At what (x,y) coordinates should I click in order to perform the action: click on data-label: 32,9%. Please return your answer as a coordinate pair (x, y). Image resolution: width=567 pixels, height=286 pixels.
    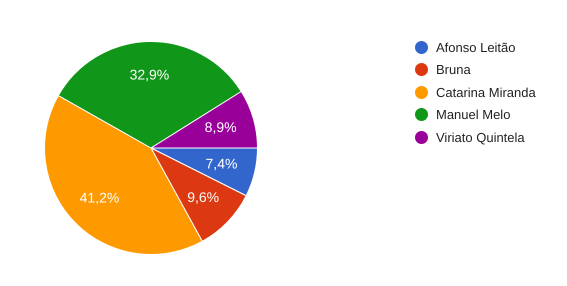
    Looking at the image, I should click on (150, 74).